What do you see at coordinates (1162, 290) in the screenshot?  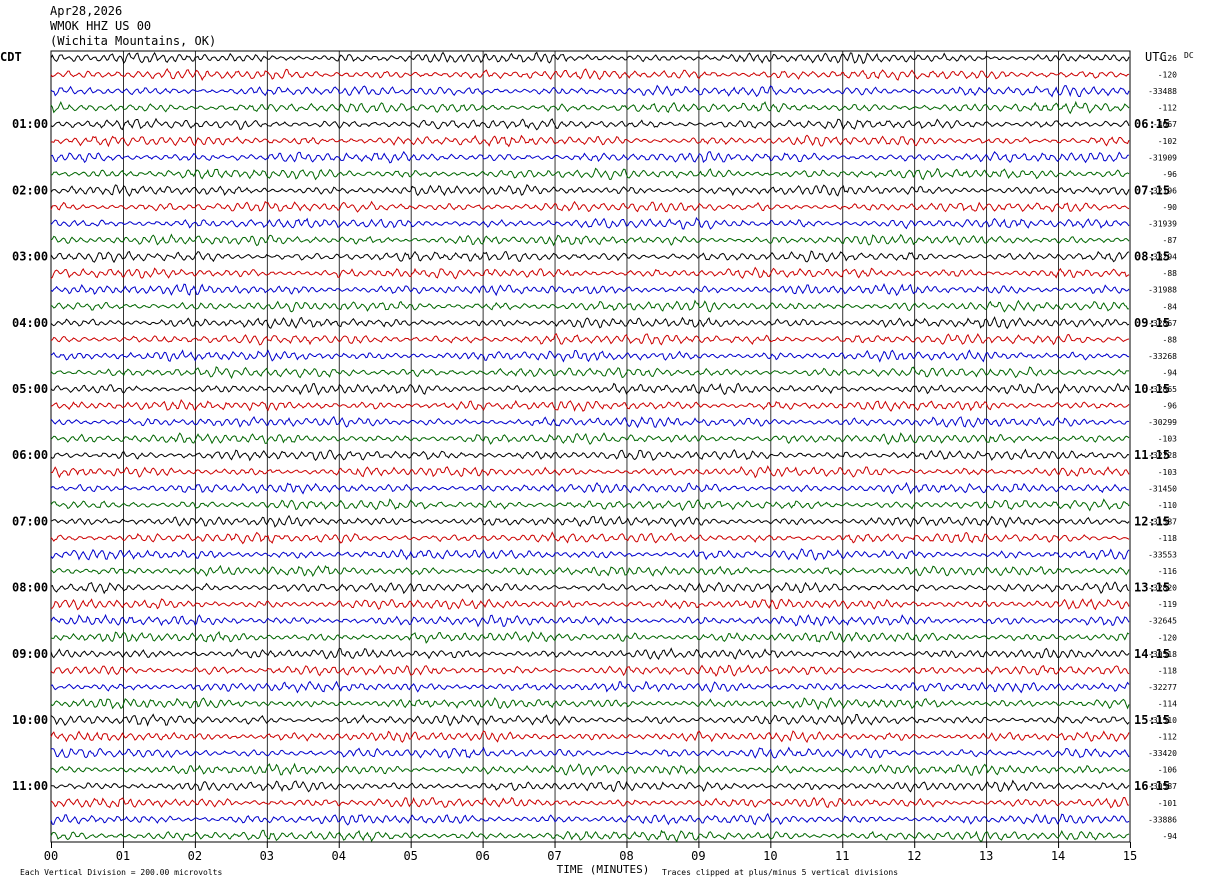 I see `dc-offset-label: -31988` at bounding box center [1162, 290].